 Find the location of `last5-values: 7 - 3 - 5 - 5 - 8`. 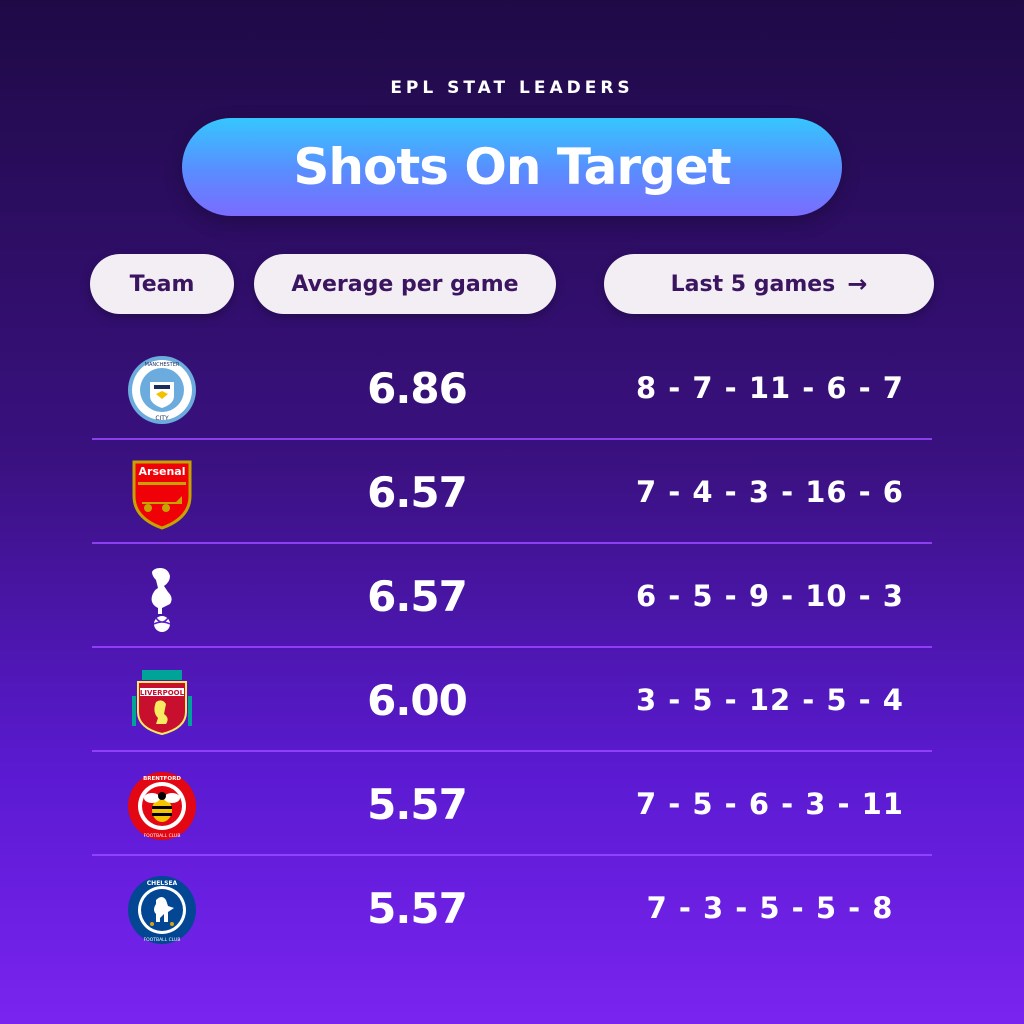

last5-values: 7 - 3 - 5 - 5 - 8 is located at coordinates (770, 908).